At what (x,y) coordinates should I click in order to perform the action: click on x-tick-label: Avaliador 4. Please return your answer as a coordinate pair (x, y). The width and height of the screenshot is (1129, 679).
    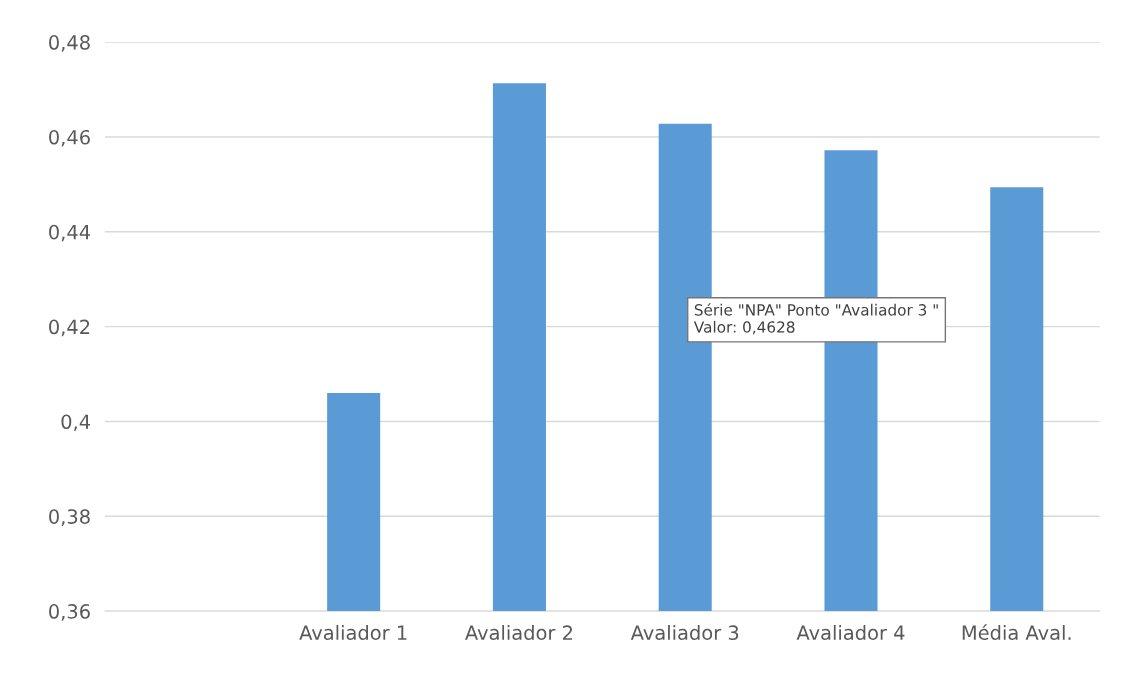
    Looking at the image, I should click on (850, 632).